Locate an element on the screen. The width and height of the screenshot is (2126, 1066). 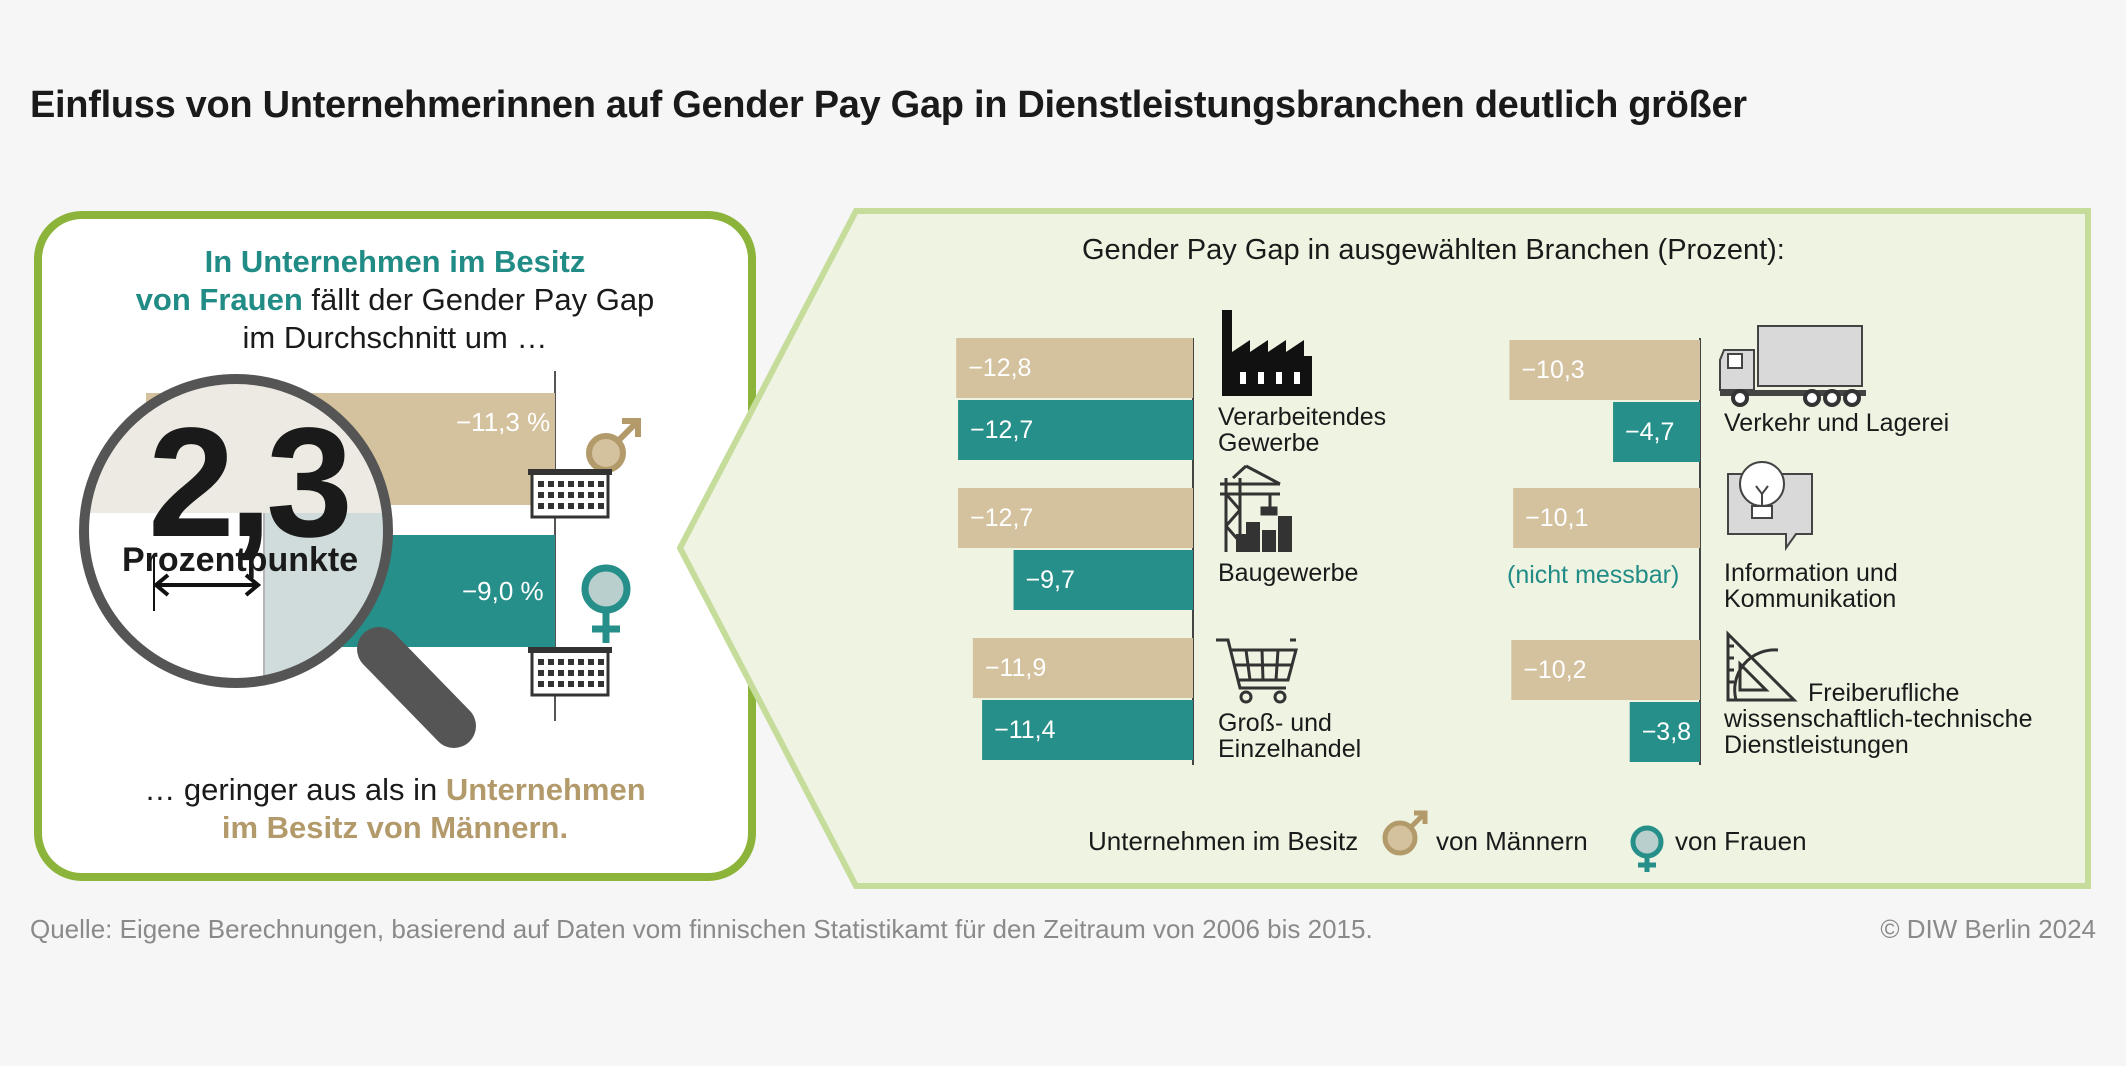
branch-label-line: Baugewerbe is located at coordinates (1288, 573).